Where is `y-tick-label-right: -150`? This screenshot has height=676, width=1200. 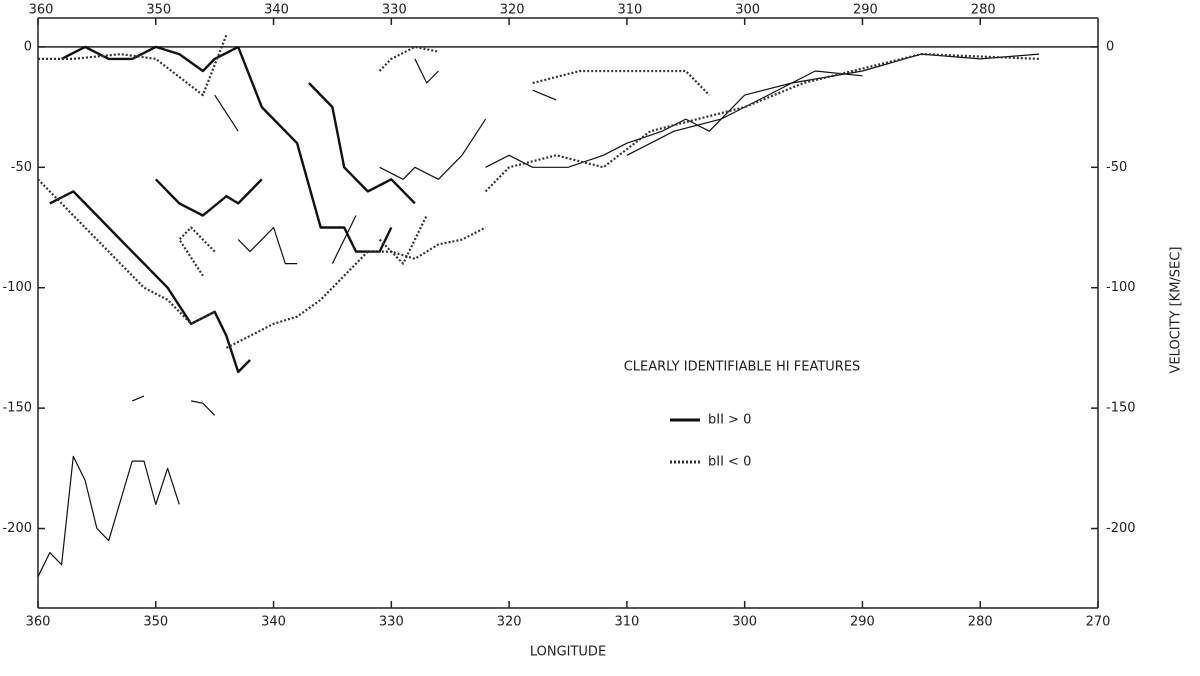
y-tick-label-right: -150 is located at coordinates (1121, 408).